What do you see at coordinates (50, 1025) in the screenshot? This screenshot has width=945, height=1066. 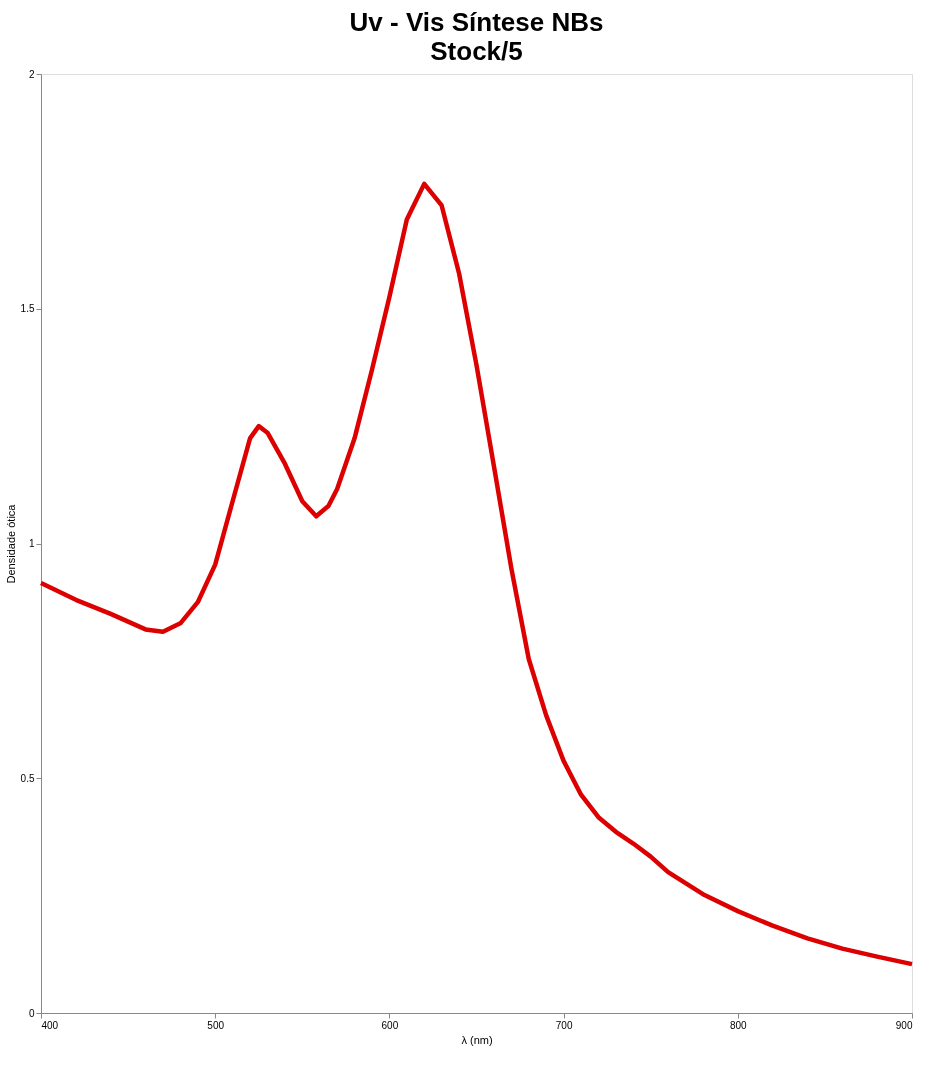 I see `x-tick-label: 400` at bounding box center [50, 1025].